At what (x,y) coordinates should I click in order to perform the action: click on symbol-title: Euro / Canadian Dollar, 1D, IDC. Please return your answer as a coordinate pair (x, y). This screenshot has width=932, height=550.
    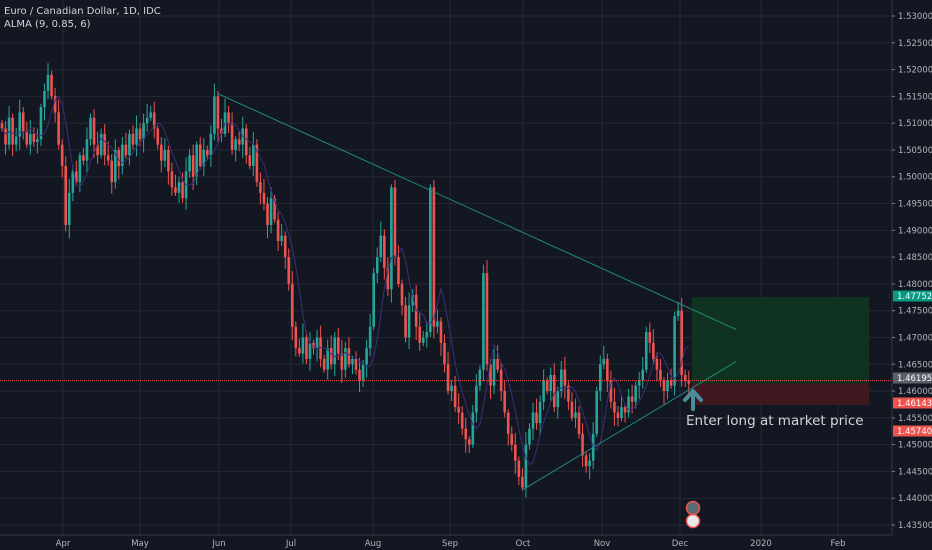
    Looking at the image, I should click on (82, 11).